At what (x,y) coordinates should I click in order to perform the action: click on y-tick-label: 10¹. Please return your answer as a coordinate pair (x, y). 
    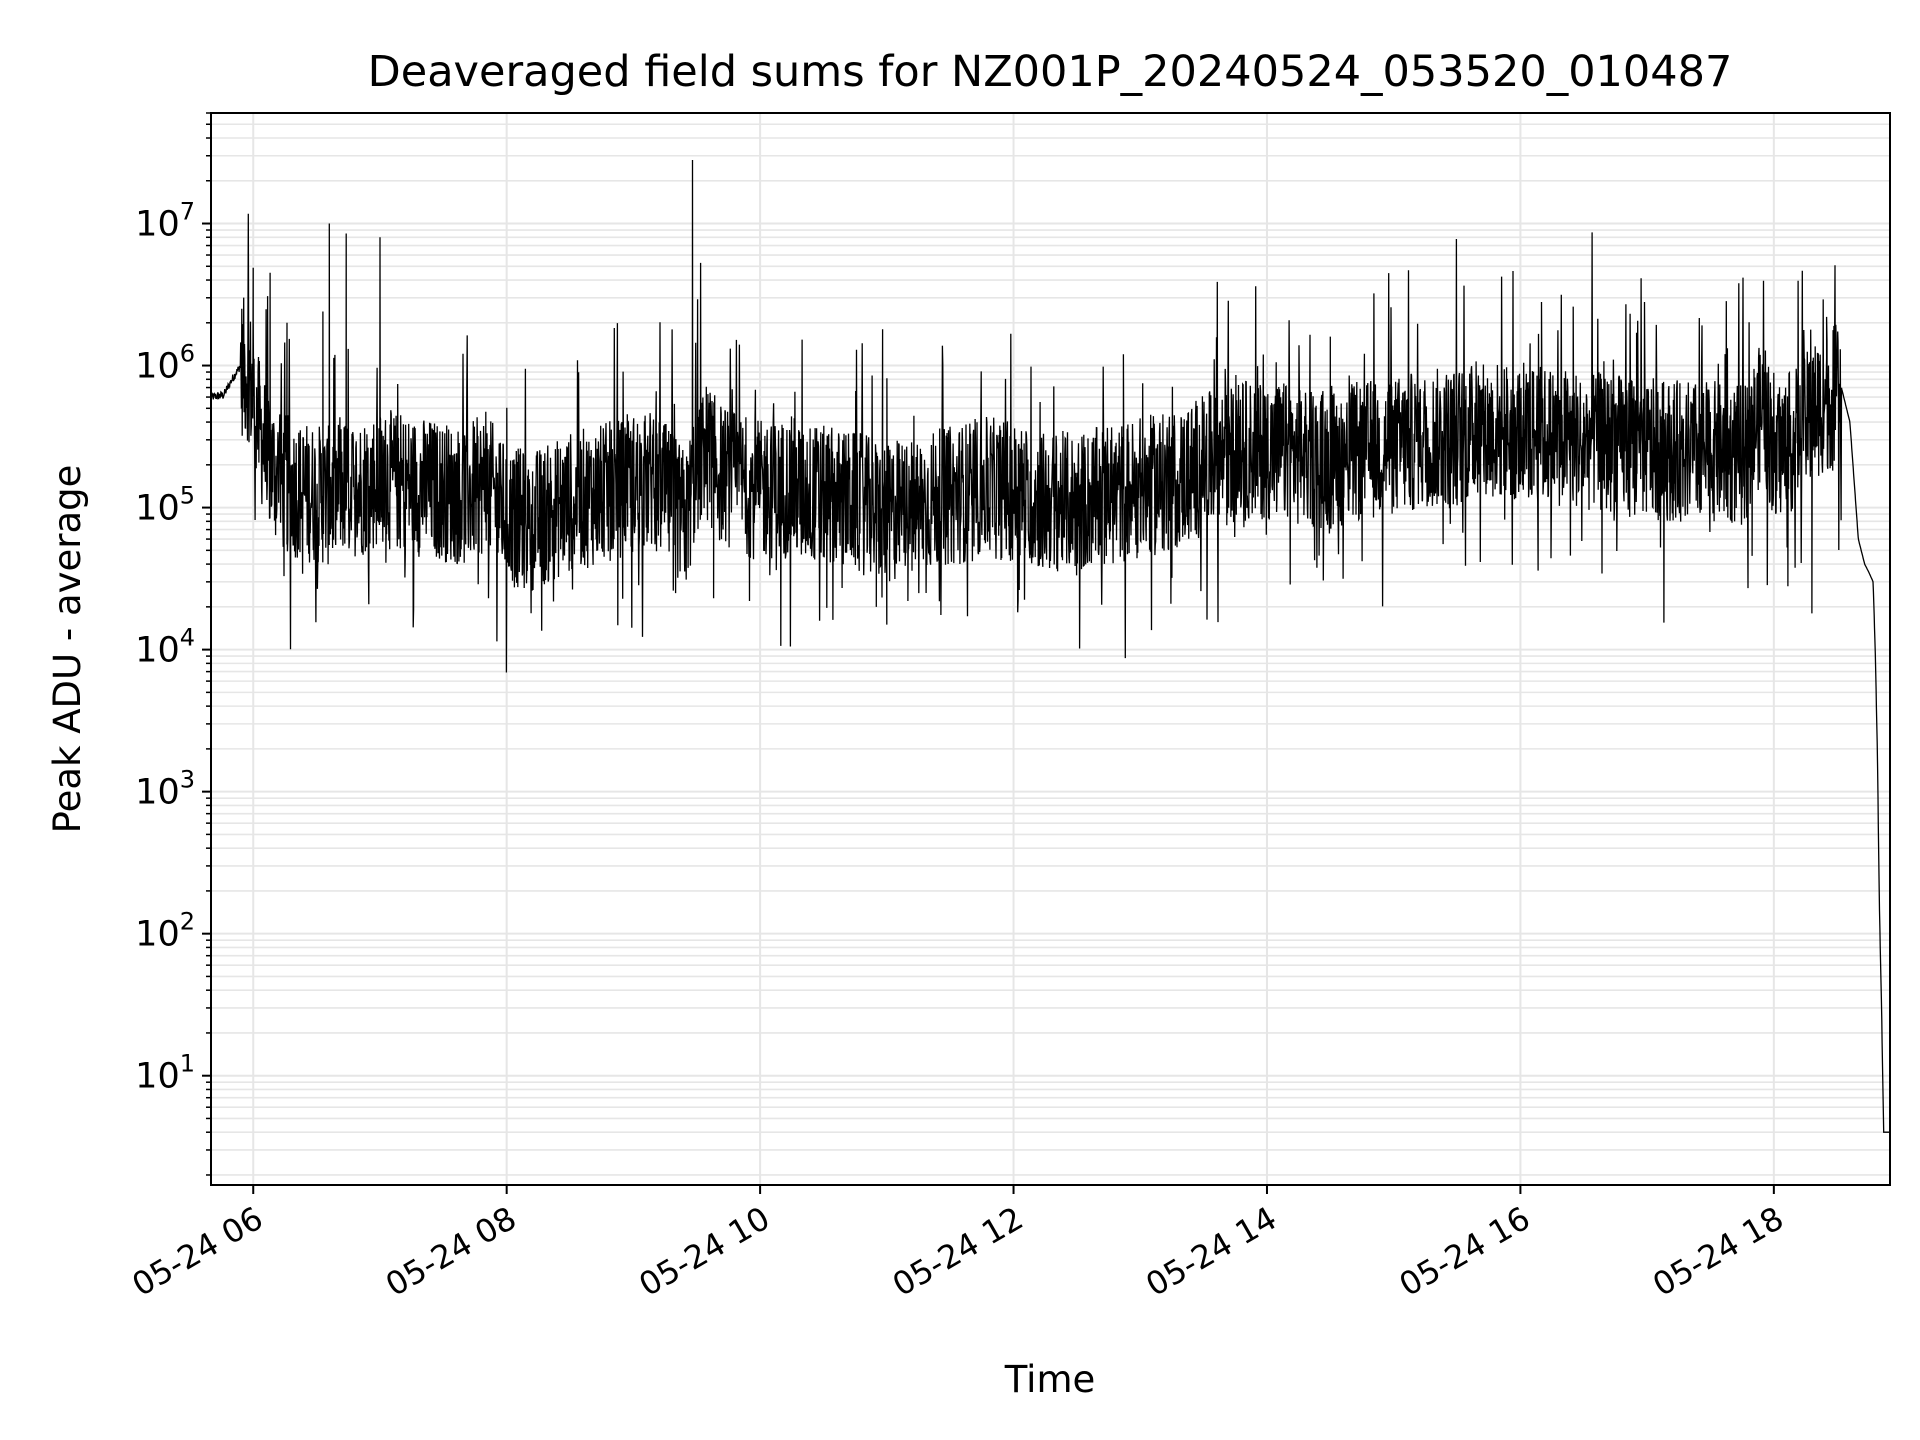
    Looking at the image, I should click on (165, 1073).